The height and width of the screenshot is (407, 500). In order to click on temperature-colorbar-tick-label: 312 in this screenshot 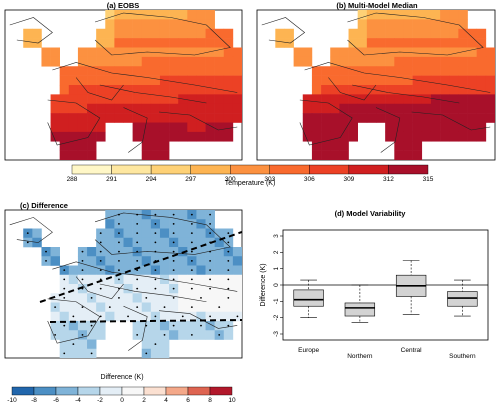, I will do `click(388, 179)`.